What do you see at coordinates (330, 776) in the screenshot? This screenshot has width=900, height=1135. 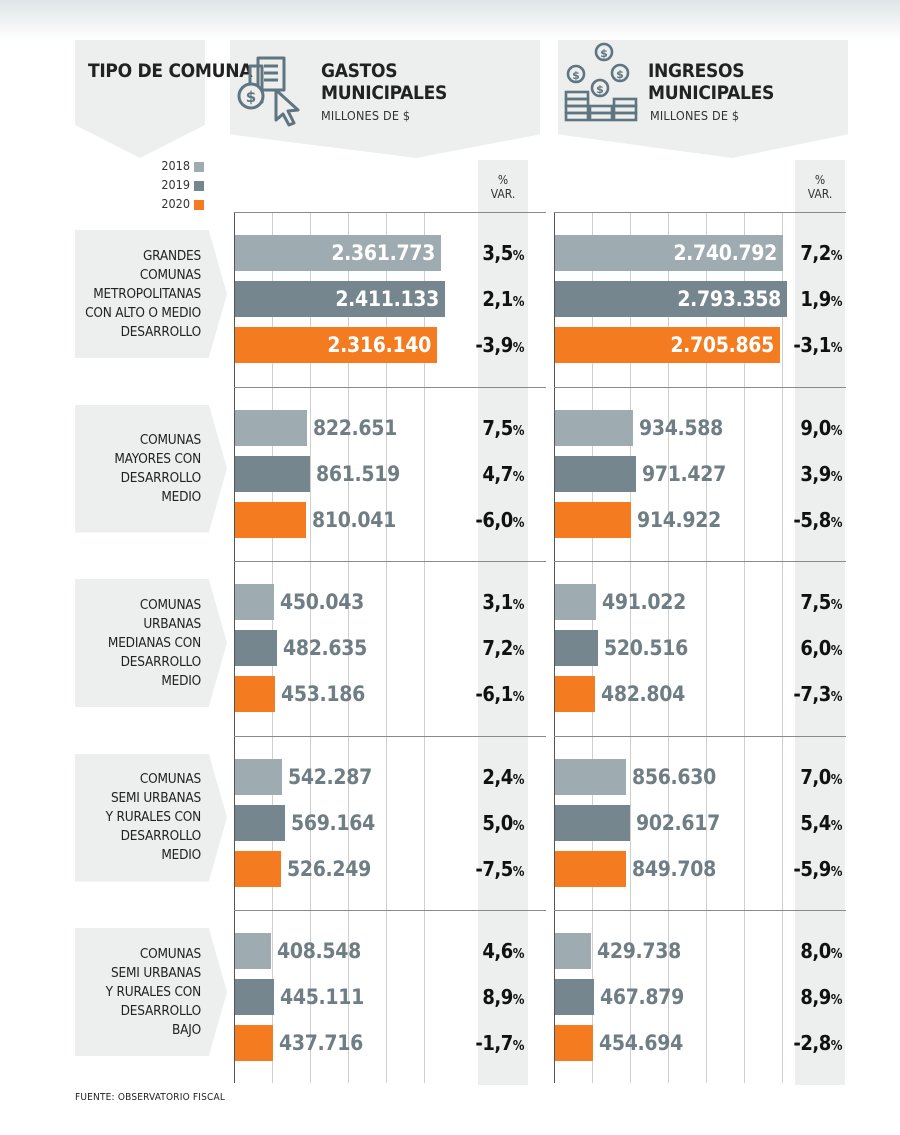 I see `gastos-value-label-2018: 542.287` at bounding box center [330, 776].